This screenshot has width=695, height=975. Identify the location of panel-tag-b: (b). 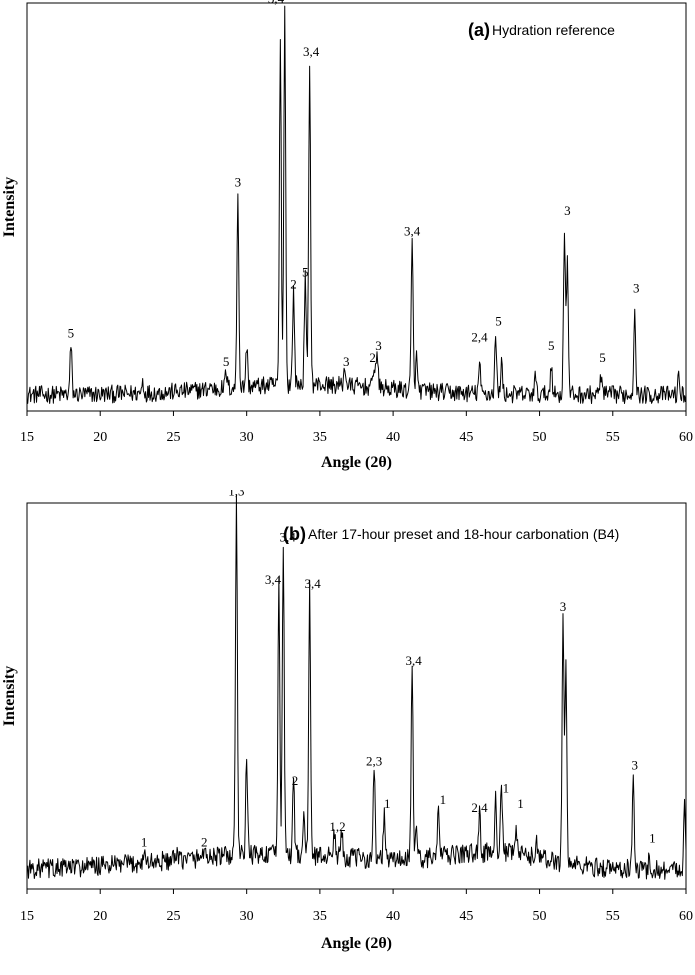
(294, 534).